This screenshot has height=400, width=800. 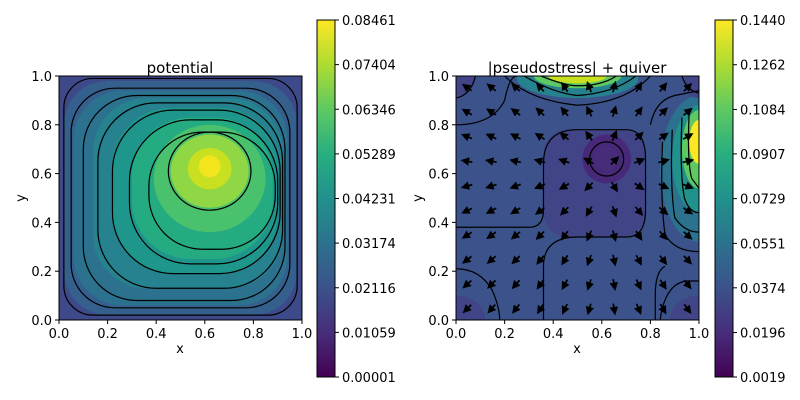 I want to click on colorbar-tick-label: 0.1262, so click(x=763, y=66).